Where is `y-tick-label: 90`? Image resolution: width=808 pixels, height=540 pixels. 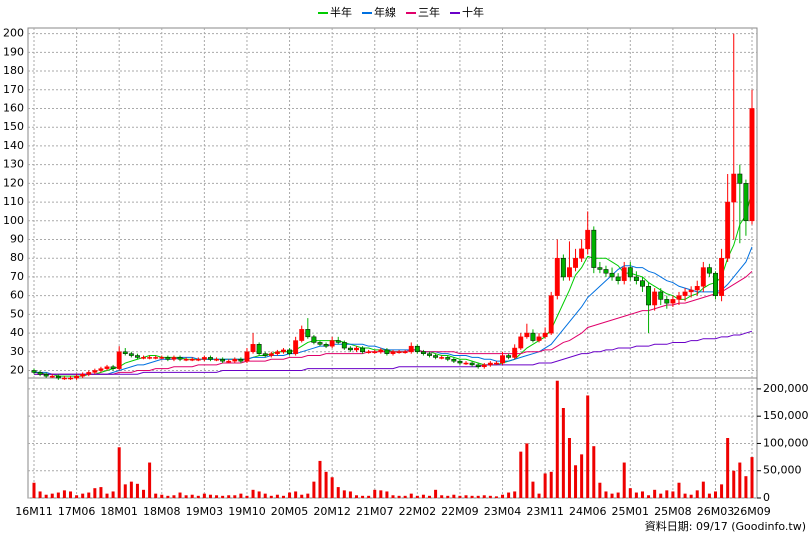 y-tick-label: 90 is located at coordinates (17, 238).